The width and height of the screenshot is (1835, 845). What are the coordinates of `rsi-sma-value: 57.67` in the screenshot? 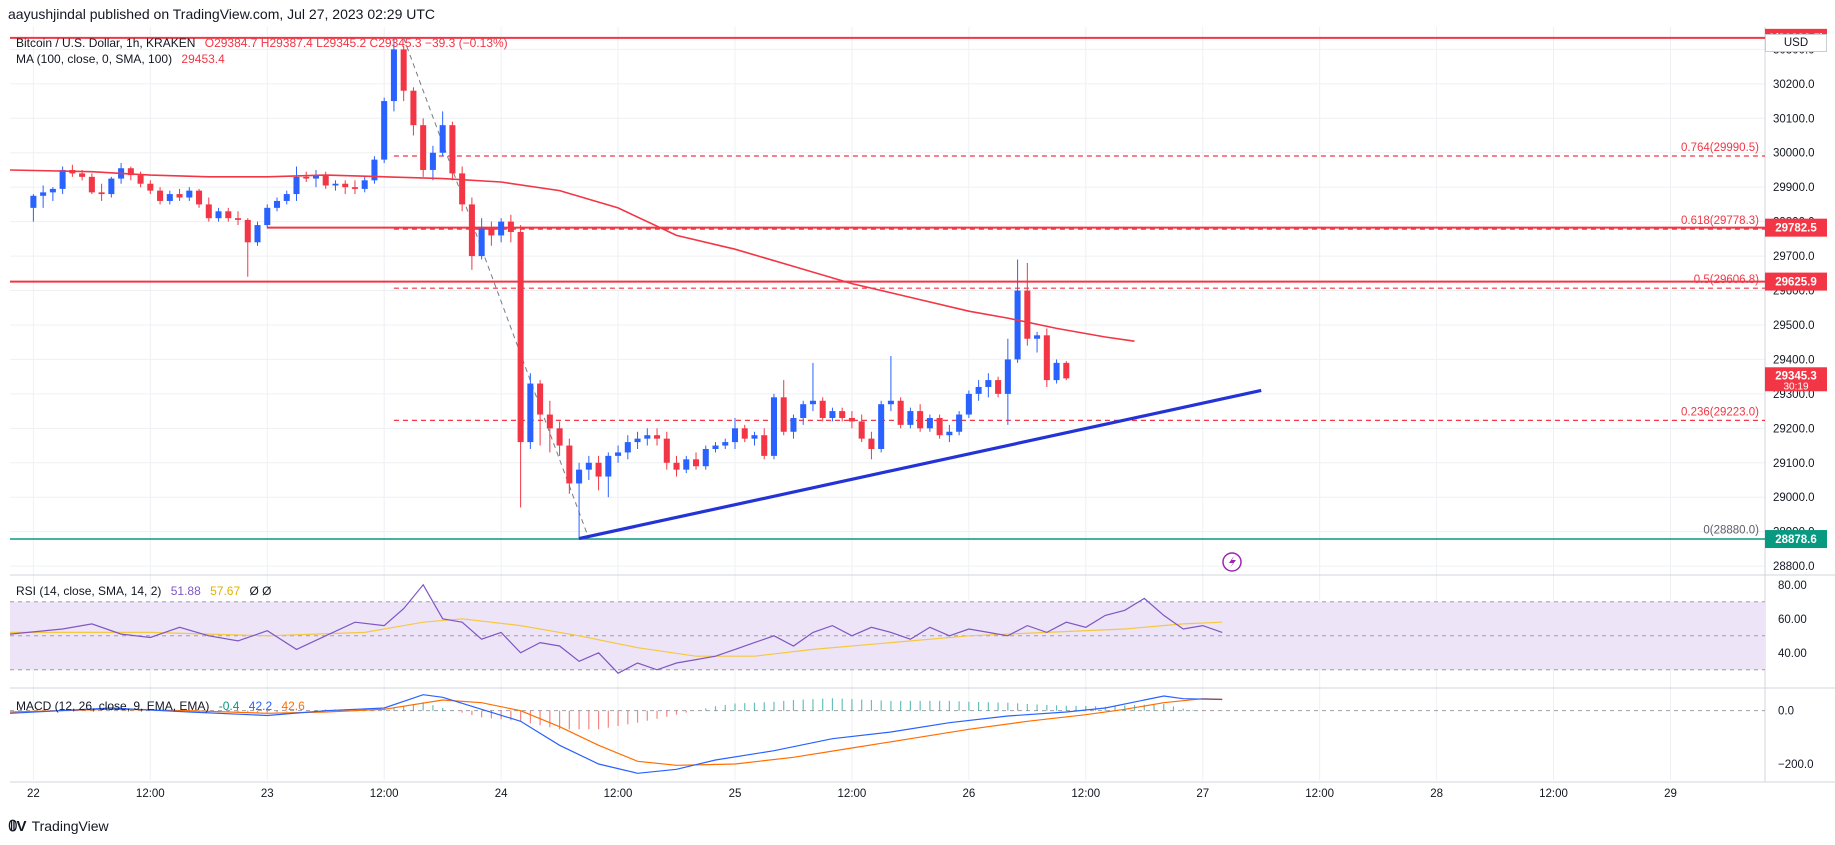 It's located at (225, 591).